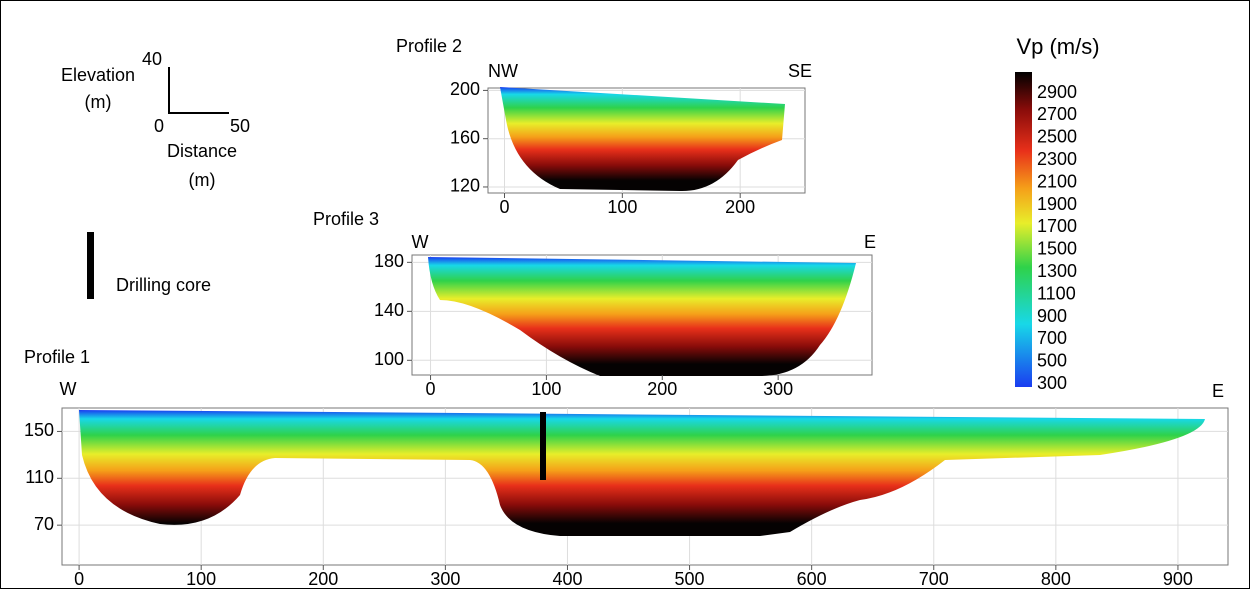 The image size is (1250, 589). I want to click on colorbar-label: 1500, so click(1057, 249).